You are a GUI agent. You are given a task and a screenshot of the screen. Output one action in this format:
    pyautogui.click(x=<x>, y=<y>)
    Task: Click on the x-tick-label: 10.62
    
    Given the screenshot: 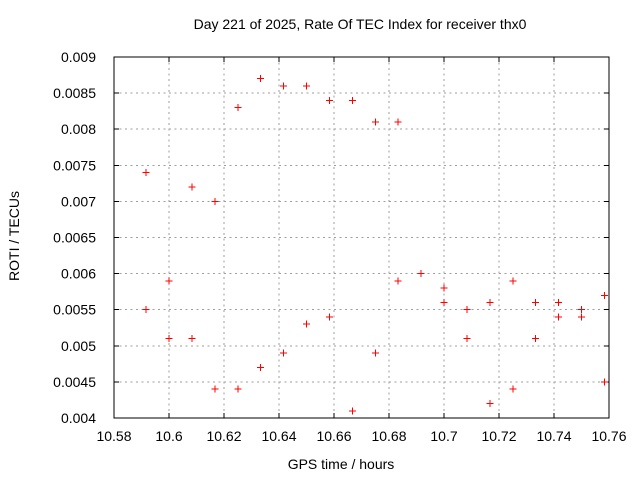 What is the action you would take?
    pyautogui.click(x=223, y=436)
    